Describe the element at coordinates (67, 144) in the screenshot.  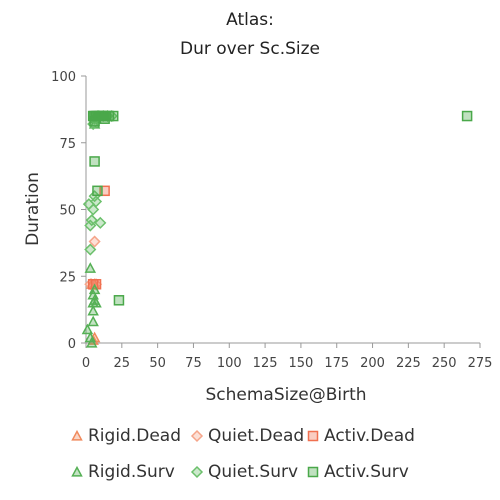
I see `y-tick-label: 75` at that location.